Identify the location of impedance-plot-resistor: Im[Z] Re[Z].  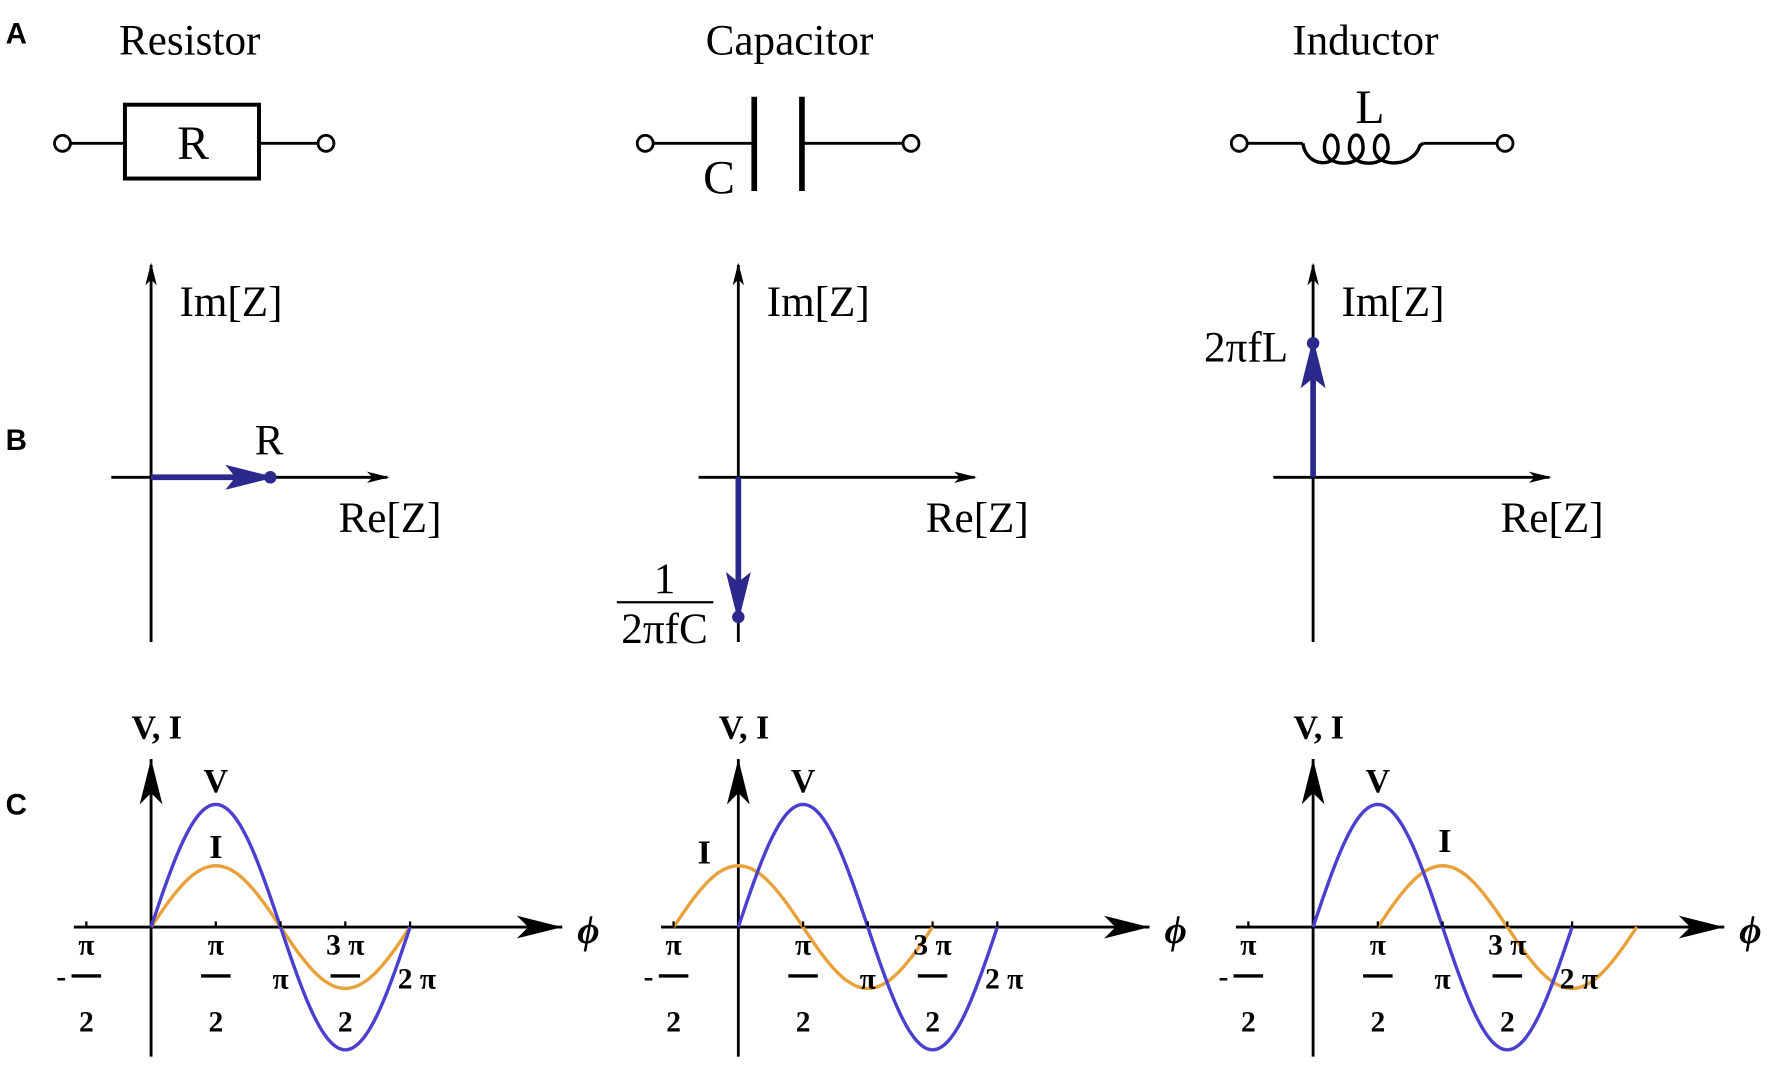
(276, 452).